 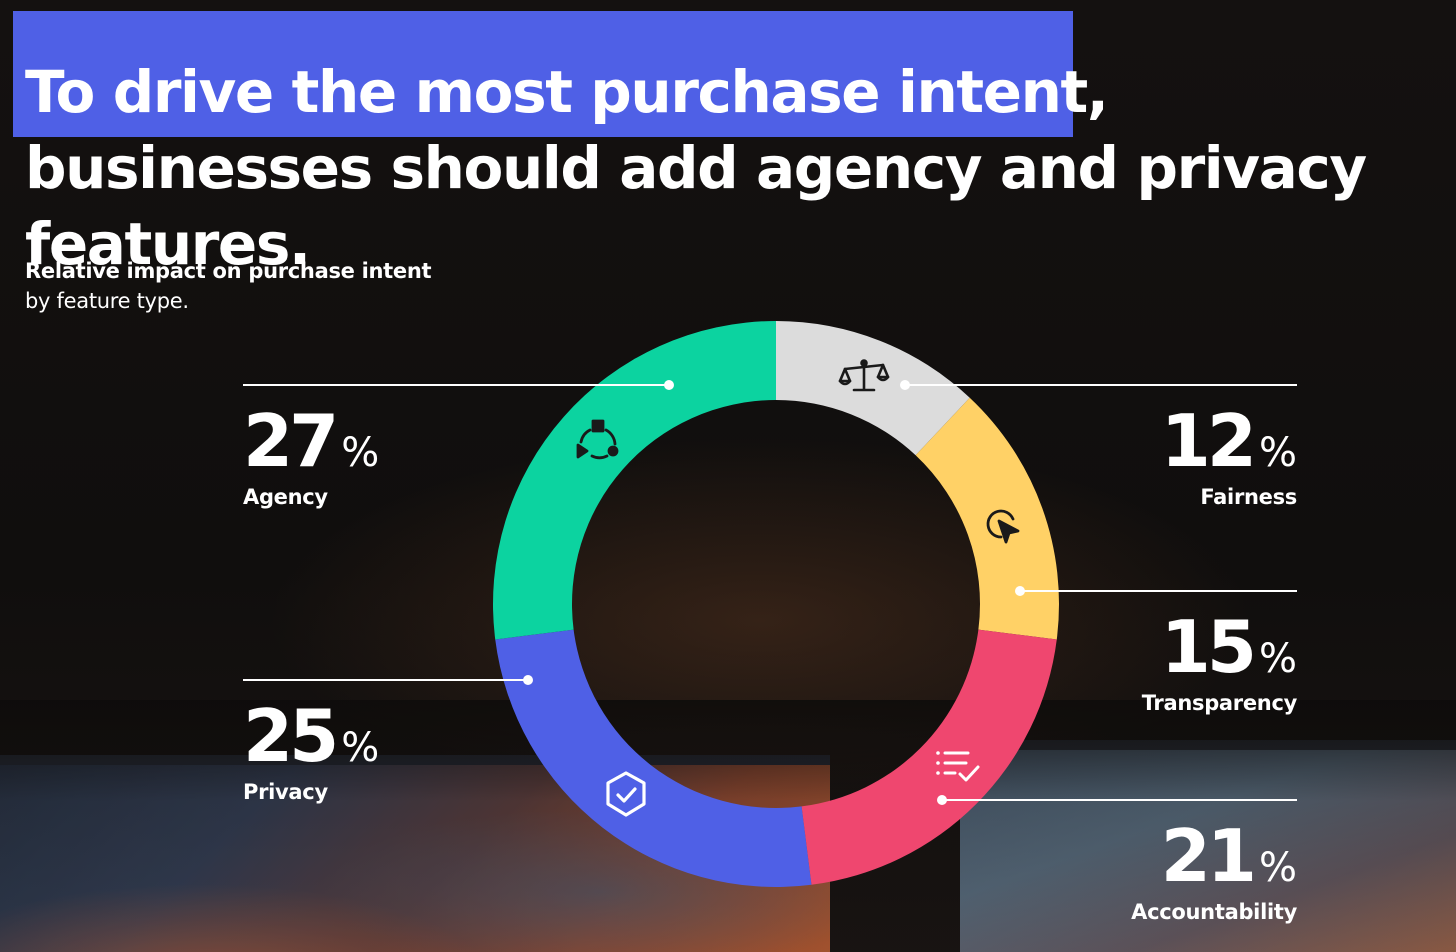 What do you see at coordinates (1208, 647) in the screenshot?
I see `transparency-value: 15` at bounding box center [1208, 647].